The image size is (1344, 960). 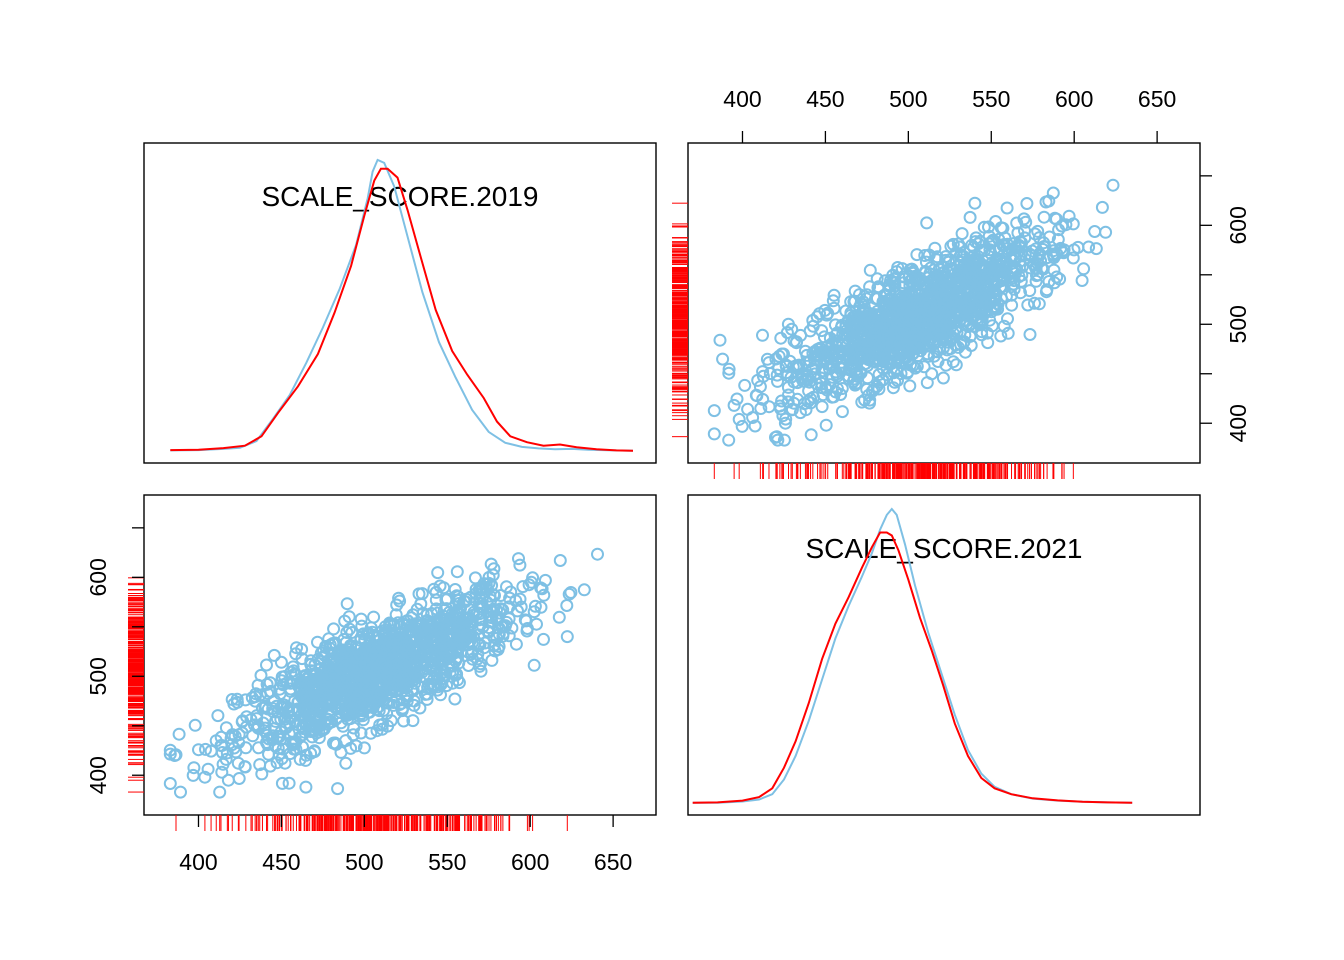 I want to click on x-tick-label-top: 500, so click(x=908, y=99).